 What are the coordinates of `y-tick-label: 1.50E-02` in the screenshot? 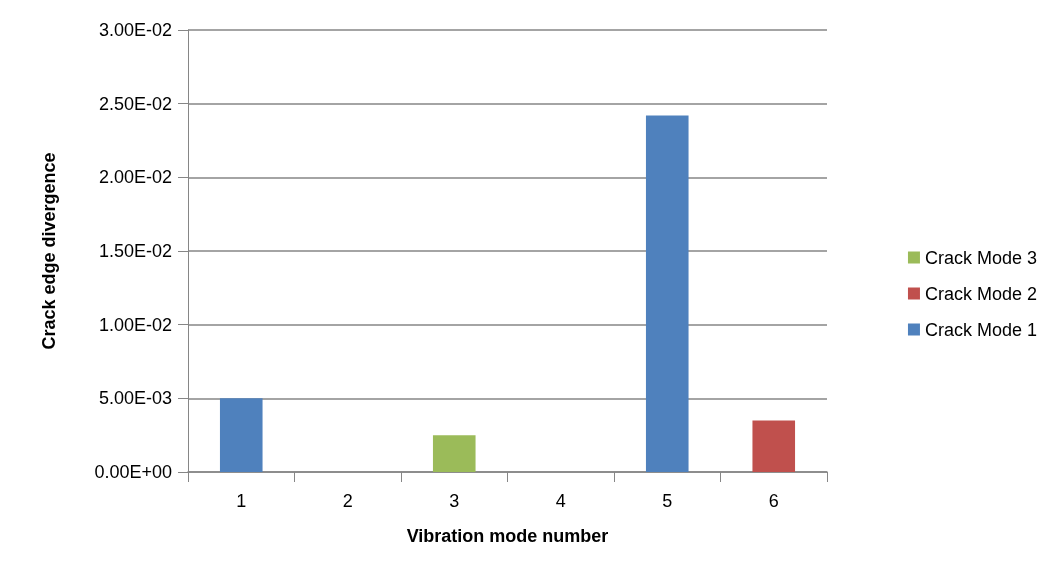 It's located at (135, 251).